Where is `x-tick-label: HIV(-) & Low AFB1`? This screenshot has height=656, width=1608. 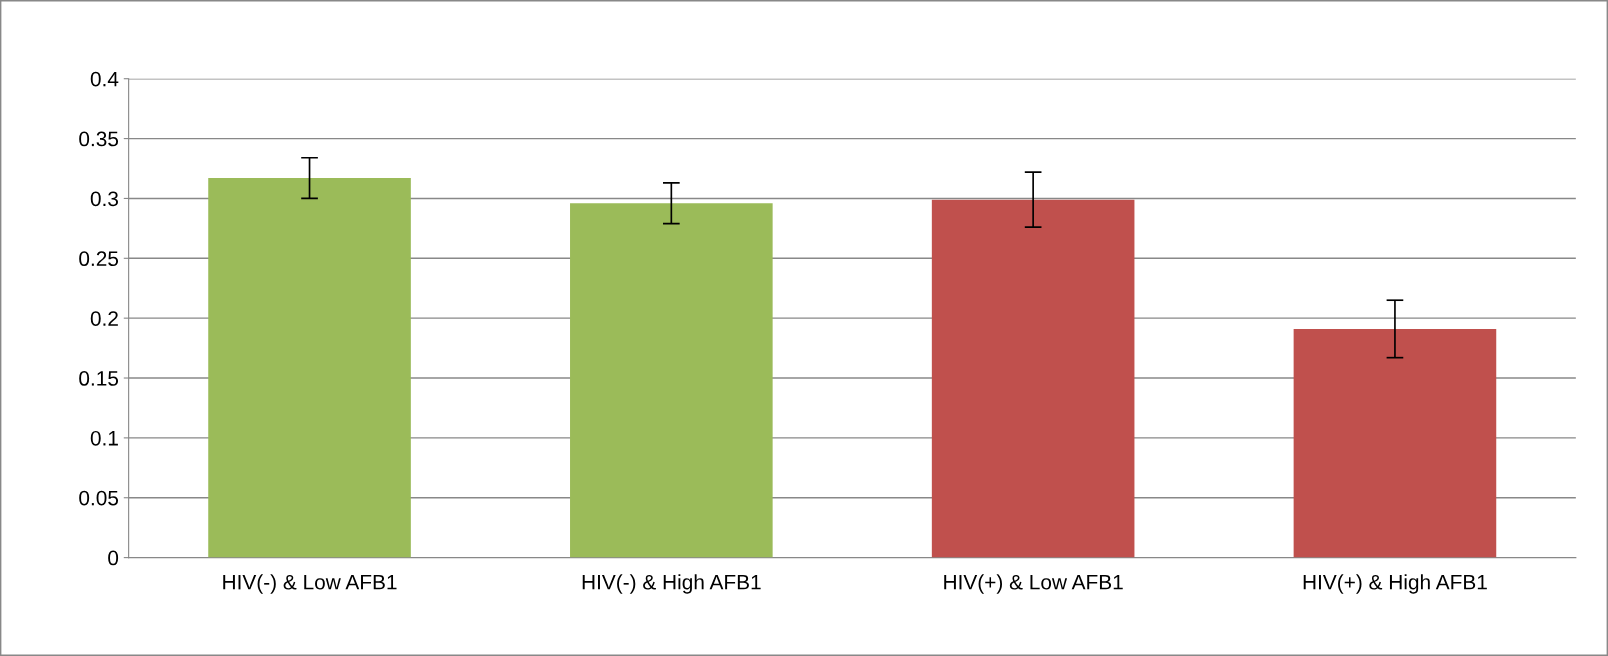
x-tick-label: HIV(-) & Low AFB1 is located at coordinates (310, 584).